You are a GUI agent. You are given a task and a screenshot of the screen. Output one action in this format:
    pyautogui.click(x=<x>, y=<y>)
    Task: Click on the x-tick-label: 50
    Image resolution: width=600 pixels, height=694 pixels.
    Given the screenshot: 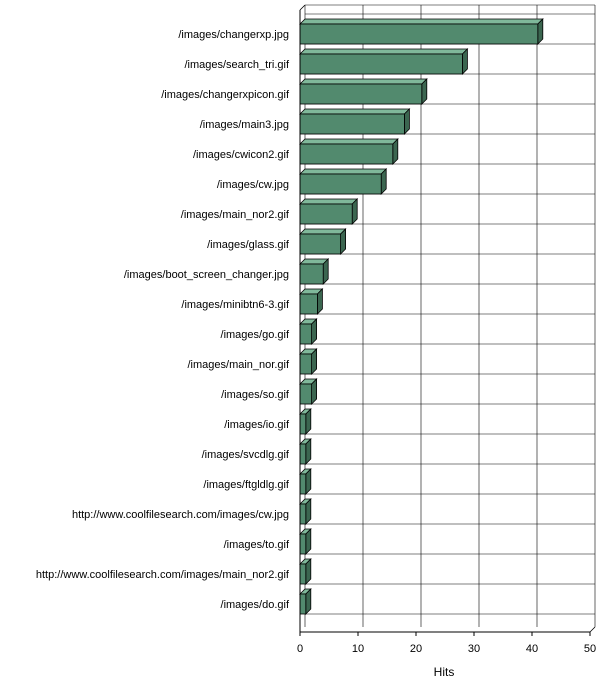 What is the action you would take?
    pyautogui.click(x=590, y=649)
    